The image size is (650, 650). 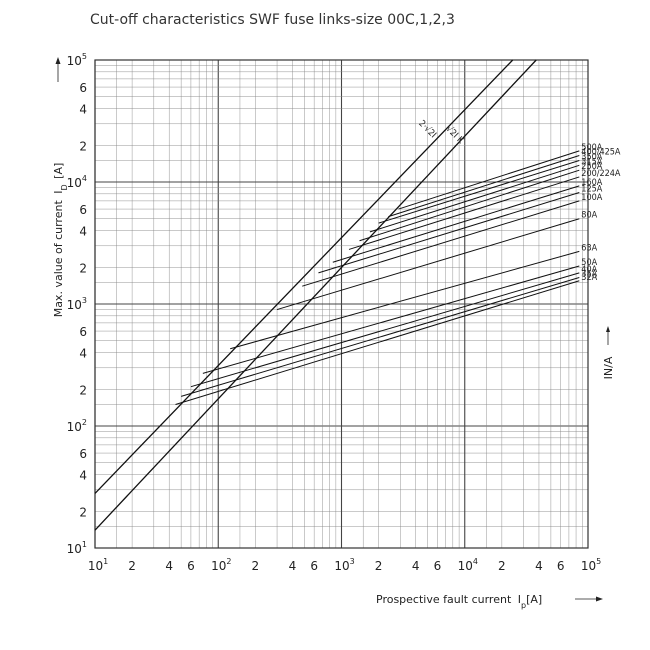 What do you see at coordinates (221, 565) in the screenshot?
I see `x-tick-label: 10²` at bounding box center [221, 565].